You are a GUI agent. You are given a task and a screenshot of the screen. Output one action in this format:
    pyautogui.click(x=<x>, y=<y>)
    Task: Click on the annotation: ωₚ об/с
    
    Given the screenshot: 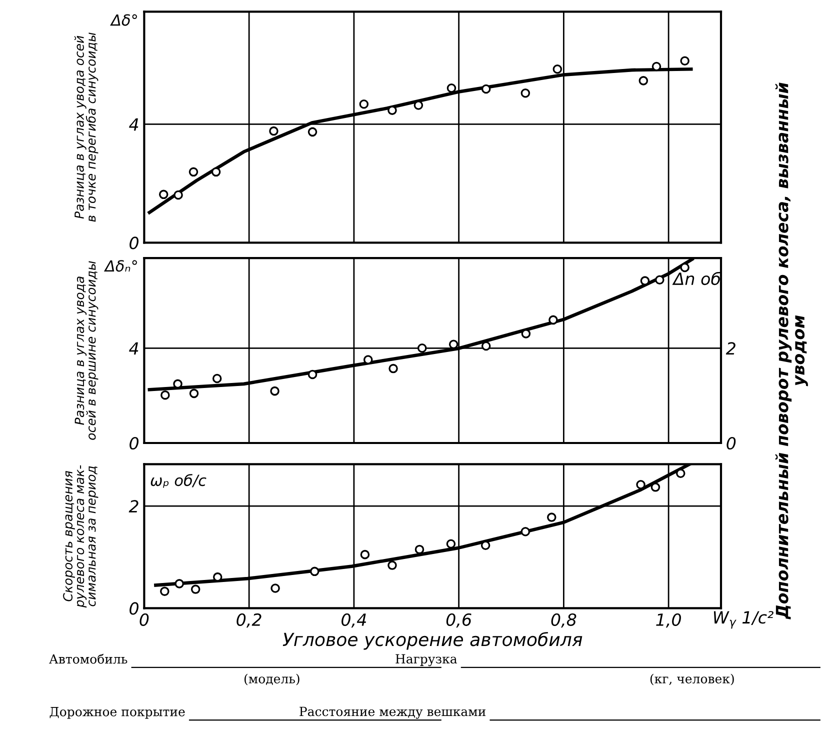 What is the action you would take?
    pyautogui.click(x=178, y=481)
    